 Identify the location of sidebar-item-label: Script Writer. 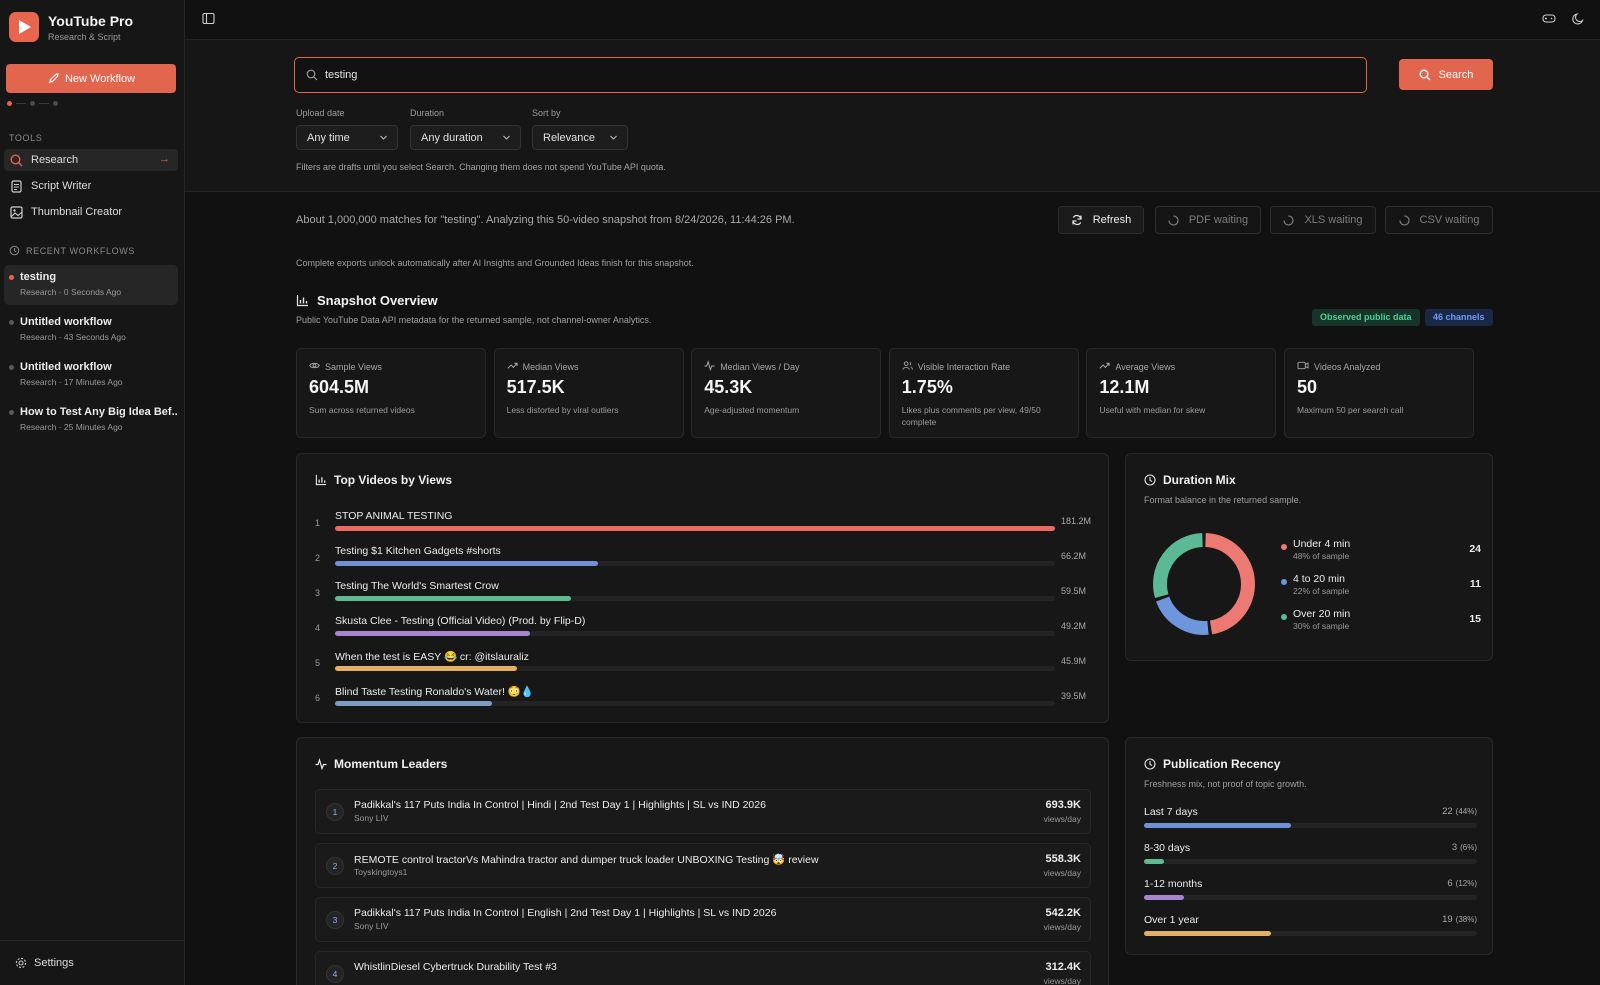
(61, 186).